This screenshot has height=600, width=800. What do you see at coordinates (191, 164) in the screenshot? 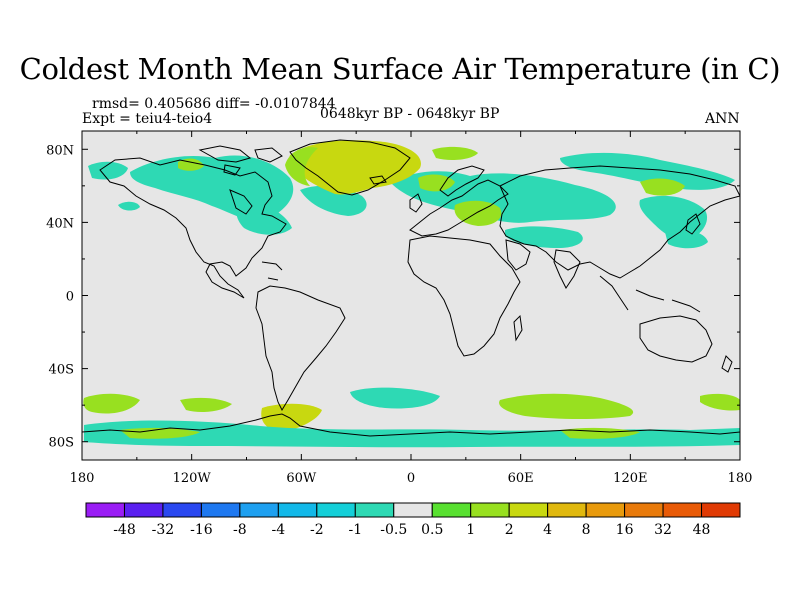
I see `anomaly-north-america-green` at bounding box center [191, 164].